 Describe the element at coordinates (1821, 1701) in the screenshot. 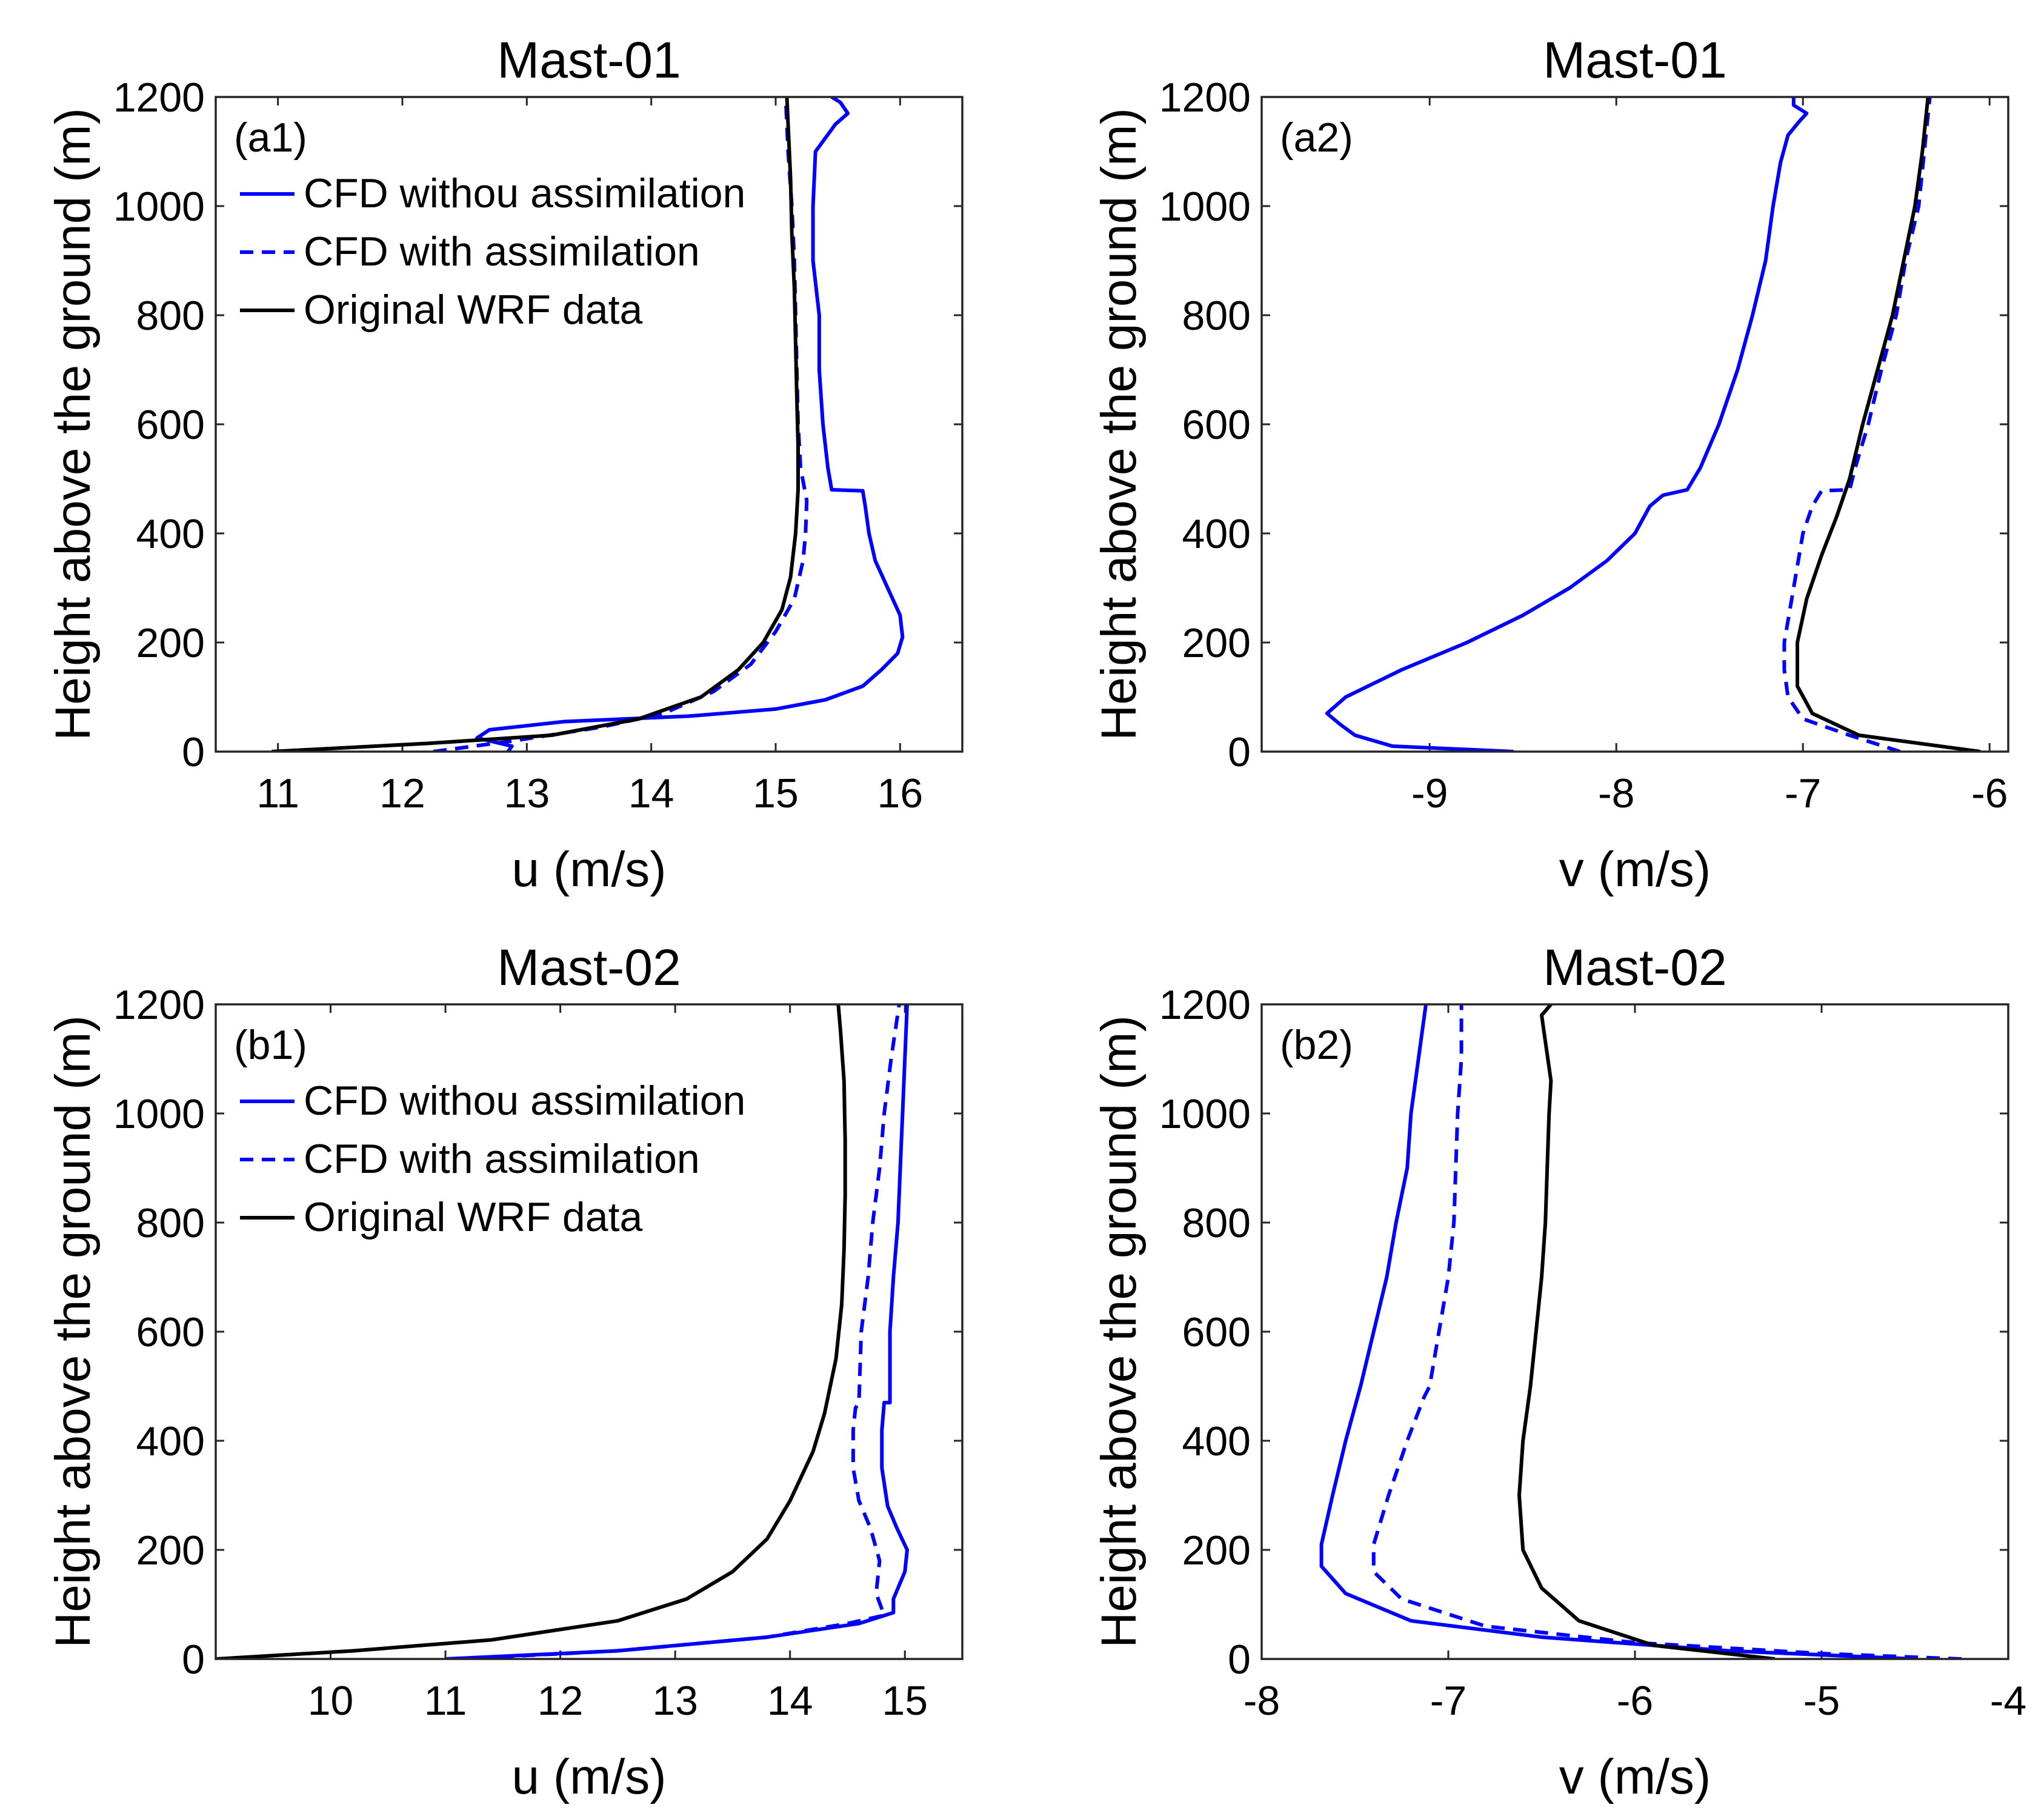

I see `x-tick-label: -5` at that location.